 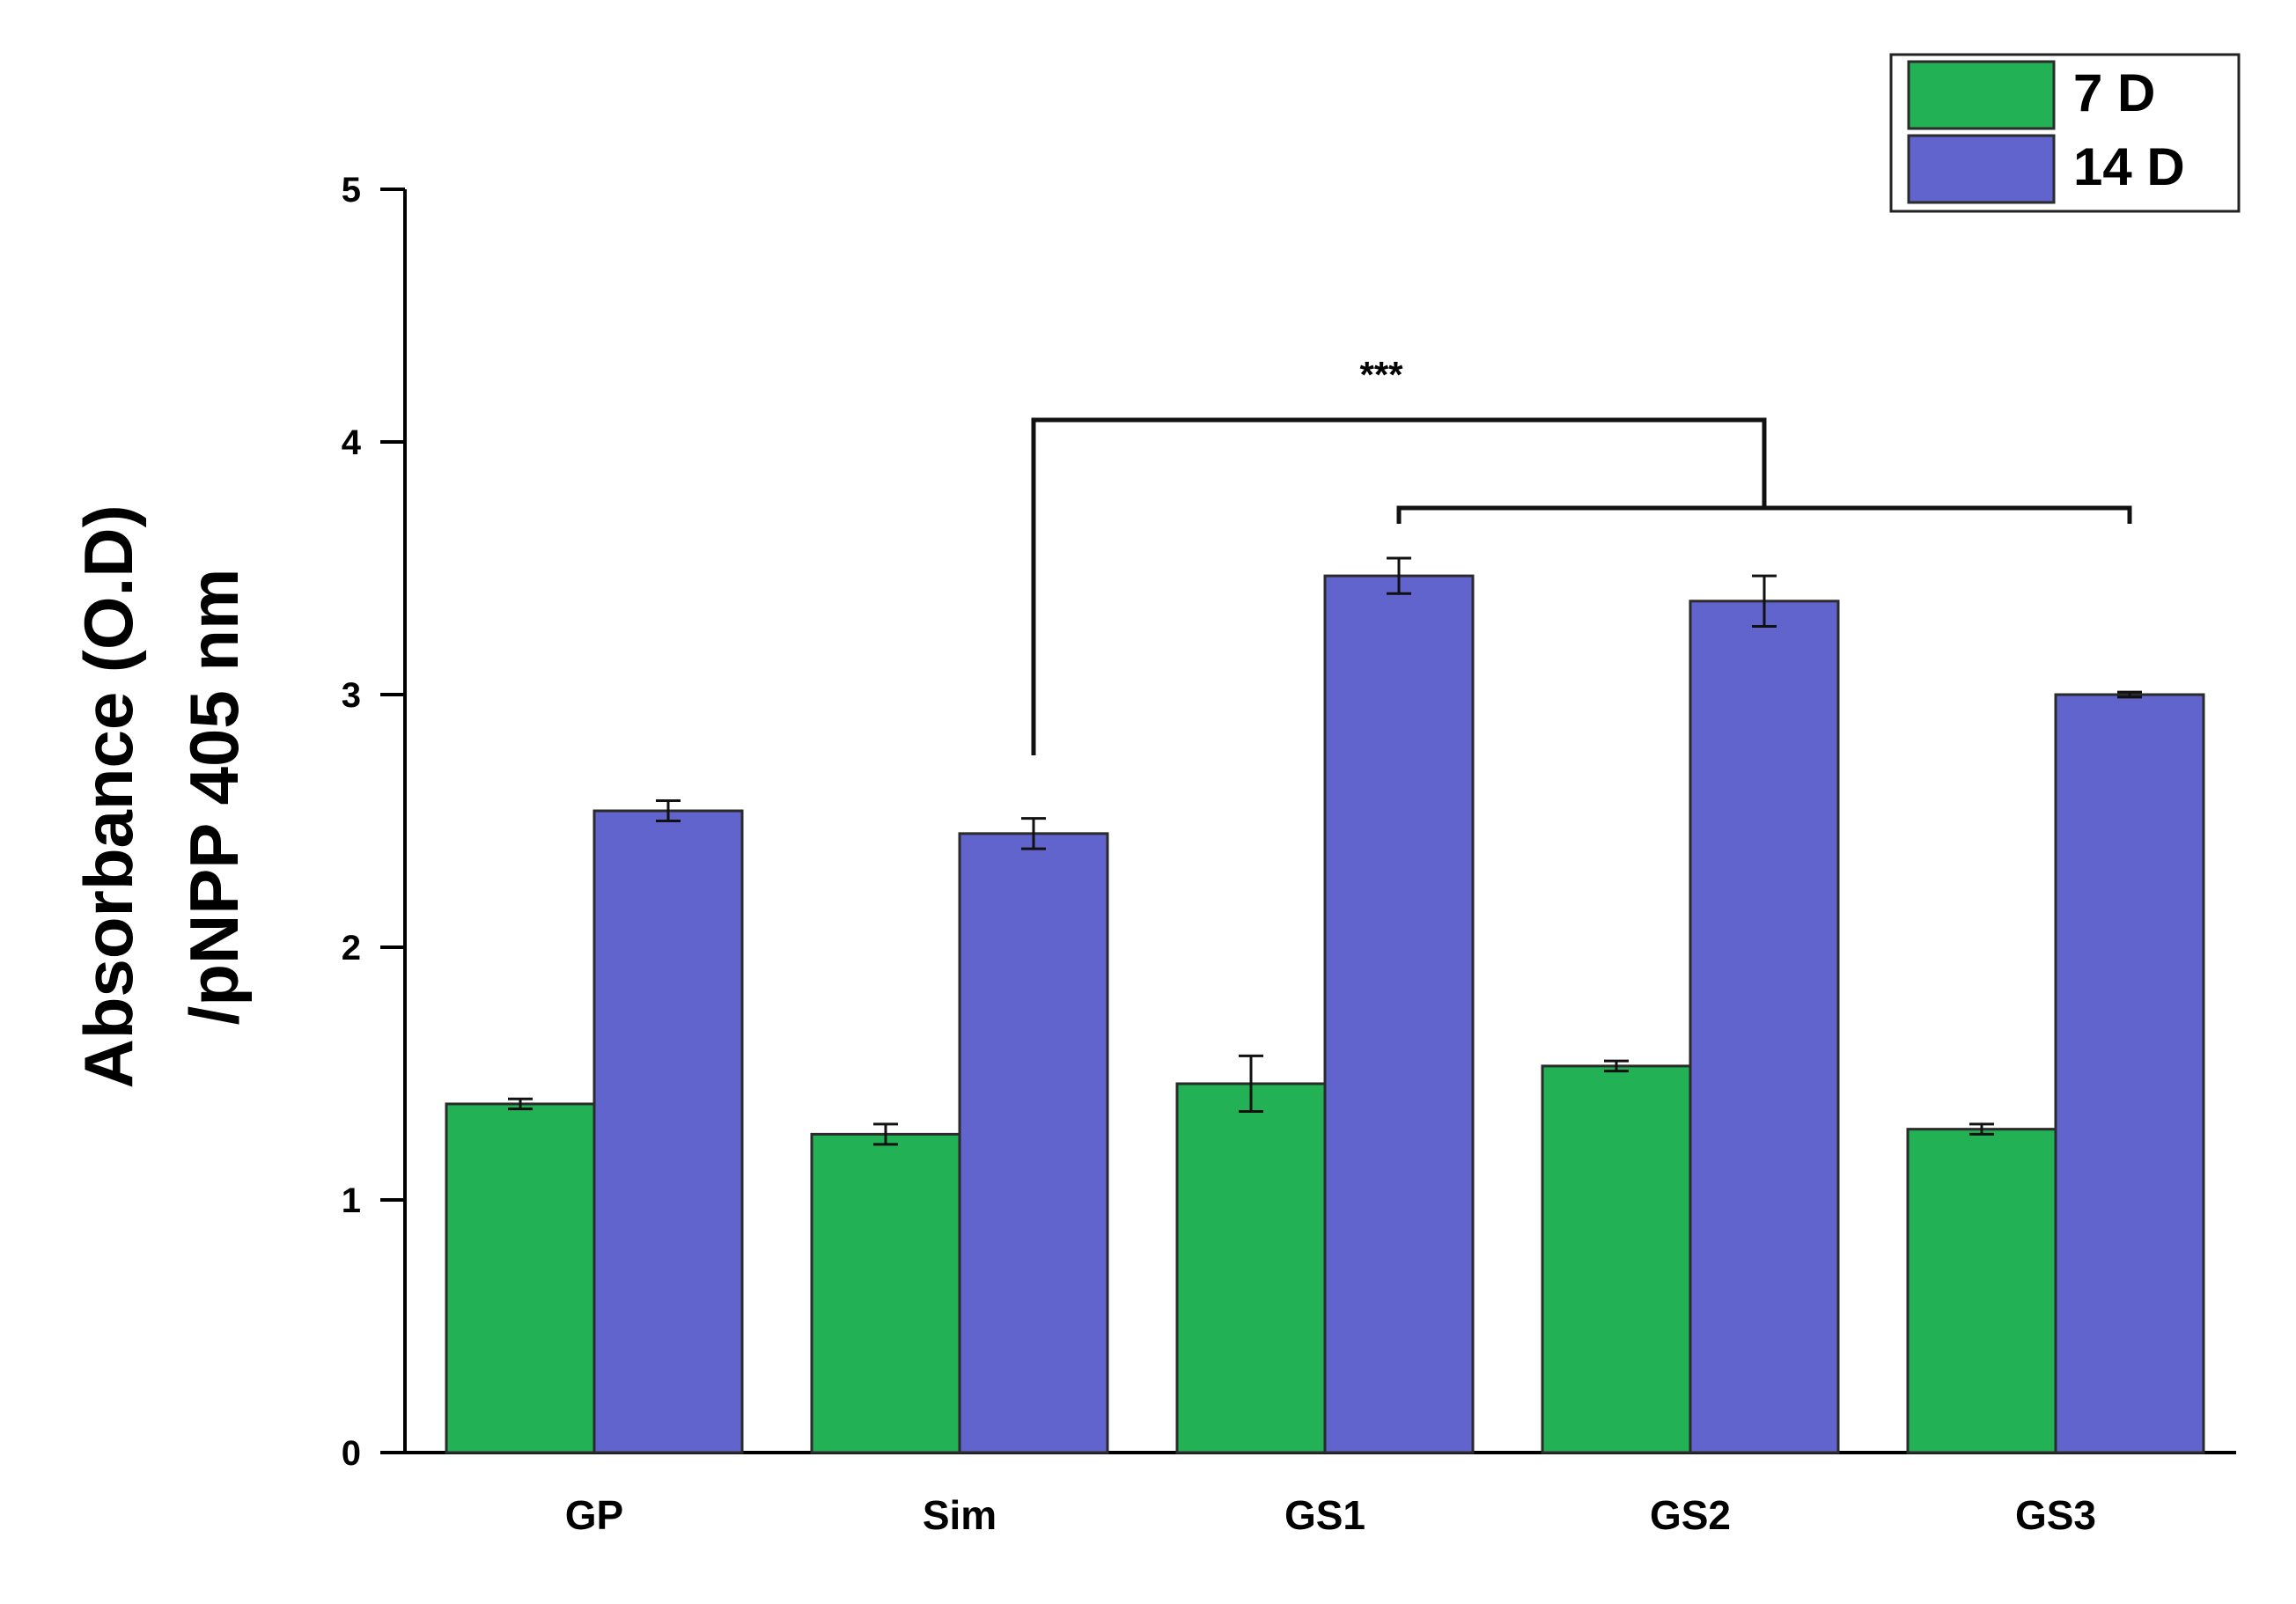 I want to click on significance-label: ***, so click(x=1381, y=374).